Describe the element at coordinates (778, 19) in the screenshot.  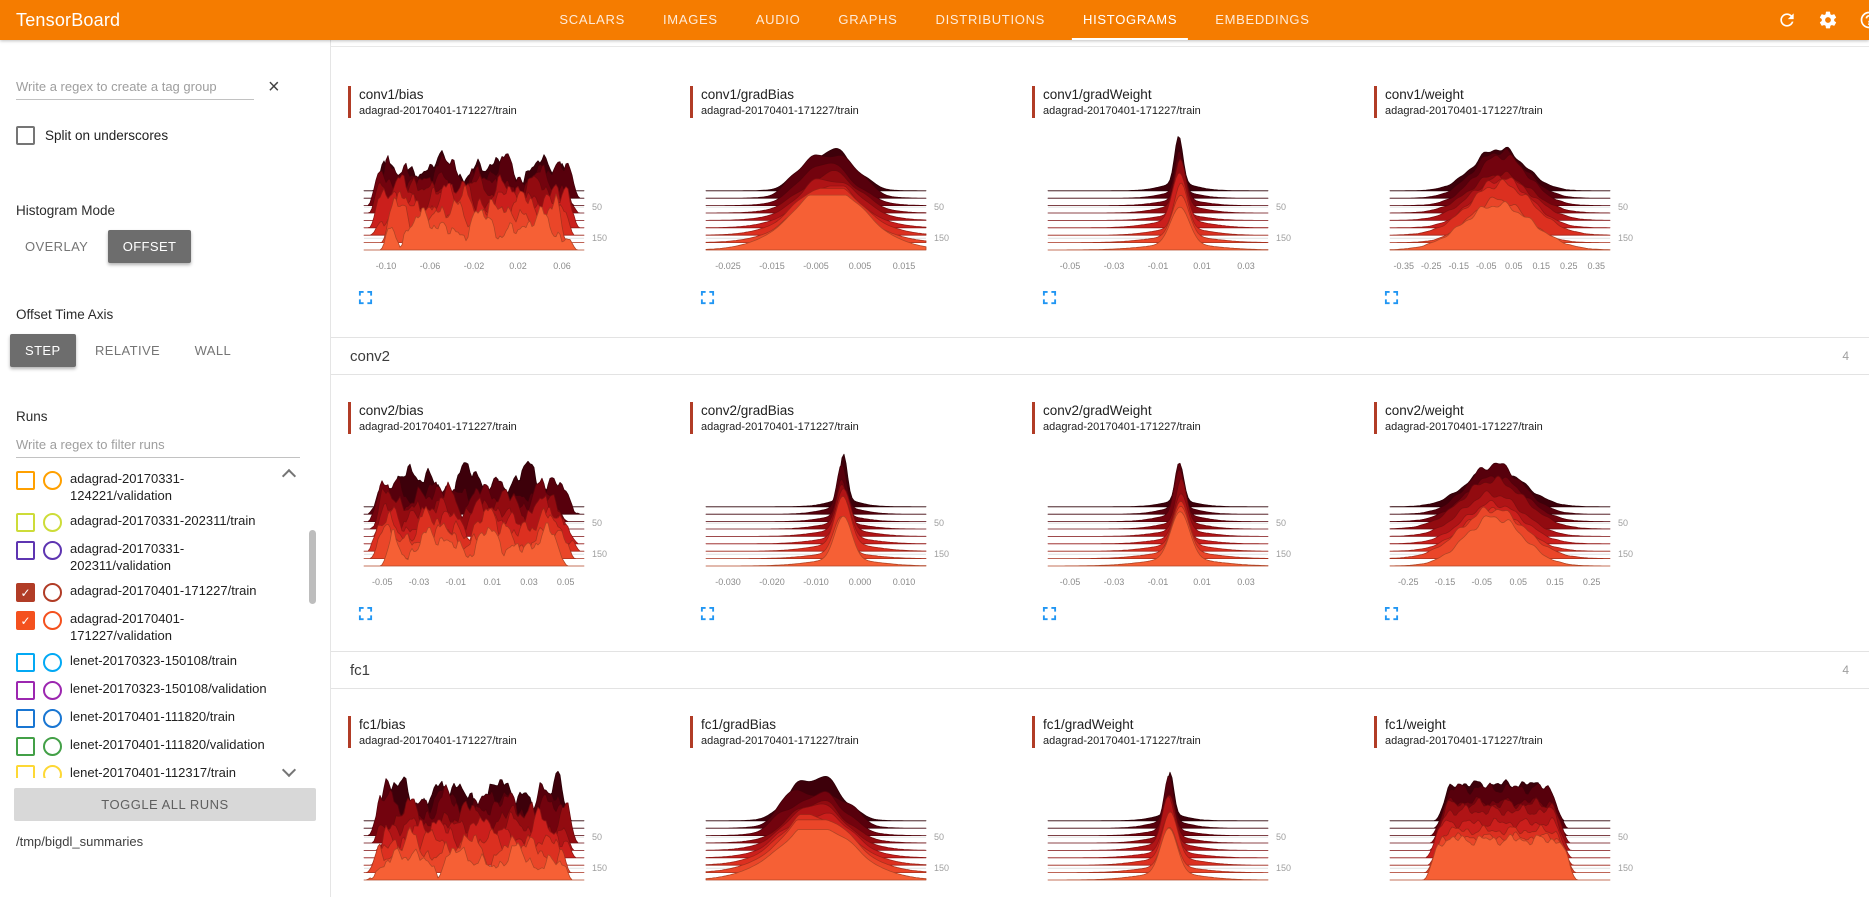
I see `tab-audio: AUDIO` at that location.